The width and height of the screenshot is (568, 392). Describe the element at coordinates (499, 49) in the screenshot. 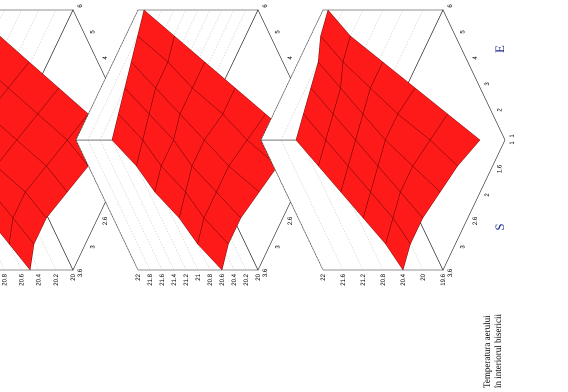

I see `e-axis-label: E` at that location.